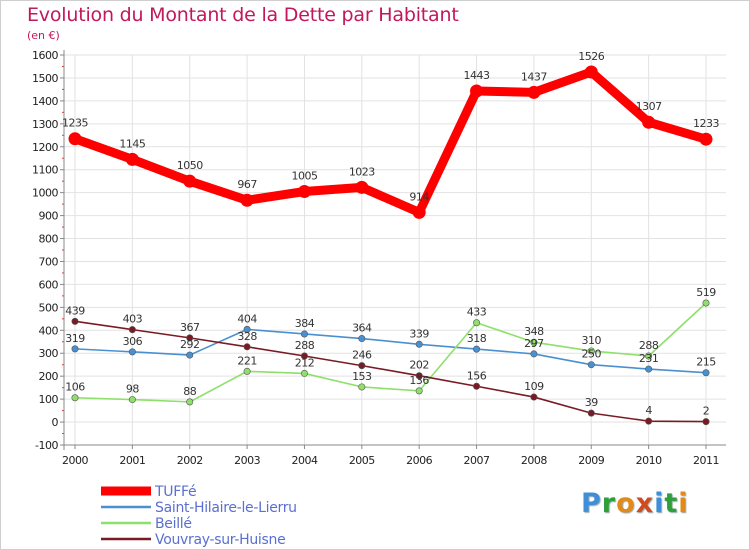 This screenshot has width=750, height=550. I want to click on x-tick-label: 2002, so click(190, 460).